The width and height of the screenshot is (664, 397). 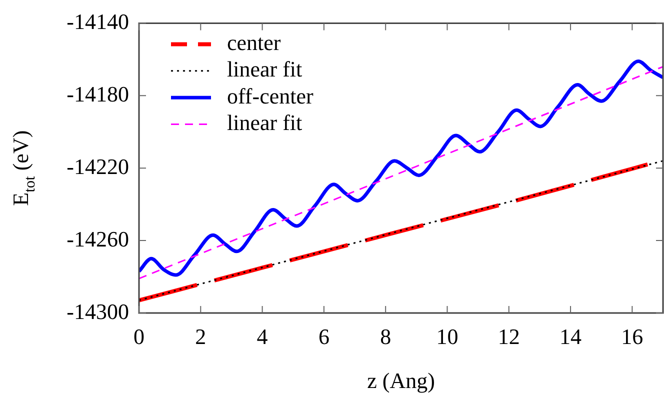 What do you see at coordinates (97, 21) in the screenshot?
I see `y-tick-label: -14140` at bounding box center [97, 21].